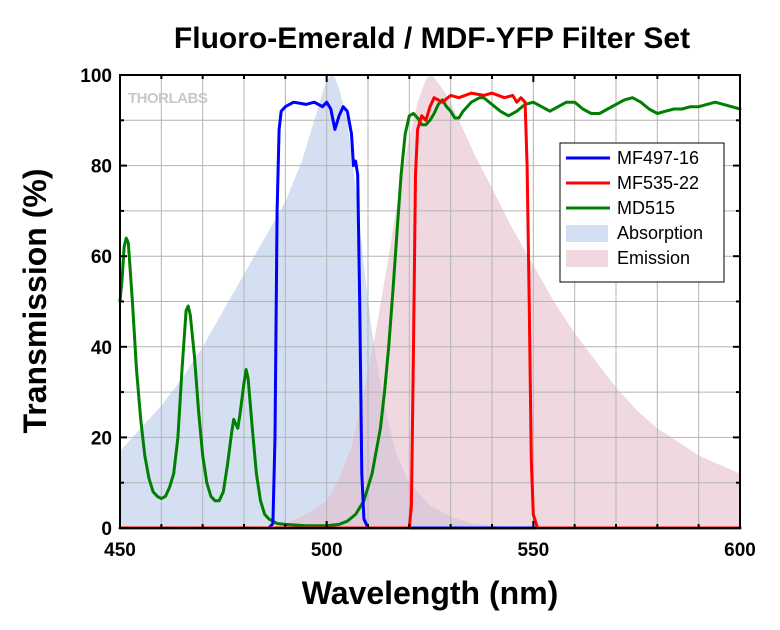 The image size is (780, 630). I want to click on y-tick-label: 0, so click(106, 529).